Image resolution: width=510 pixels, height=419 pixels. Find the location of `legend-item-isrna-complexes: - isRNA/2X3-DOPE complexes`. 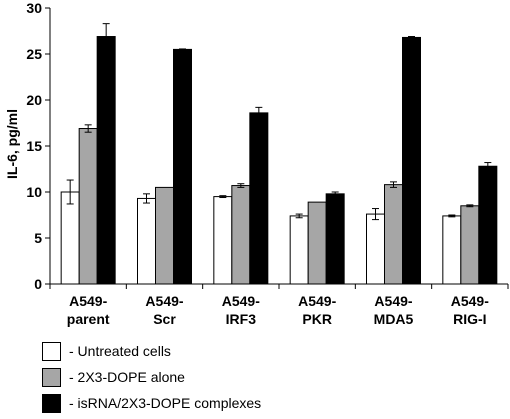

legend-item-isrna-complexes: - isRNA/2X3-DOPE complexes is located at coordinates (151, 403).